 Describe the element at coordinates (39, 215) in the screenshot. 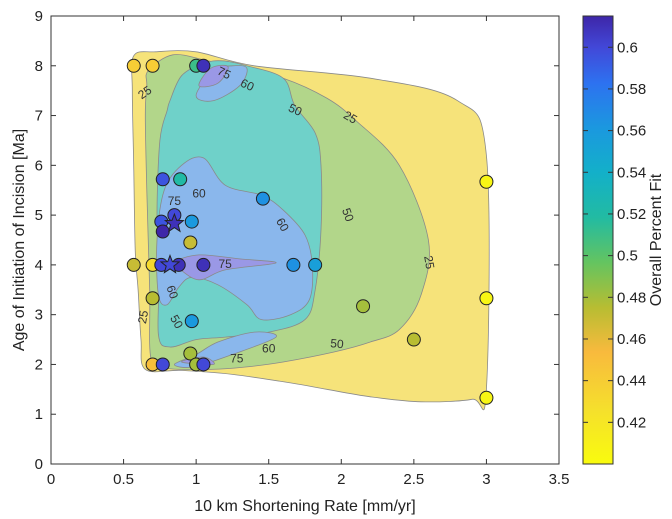

I see `y-tick-label: 5` at that location.